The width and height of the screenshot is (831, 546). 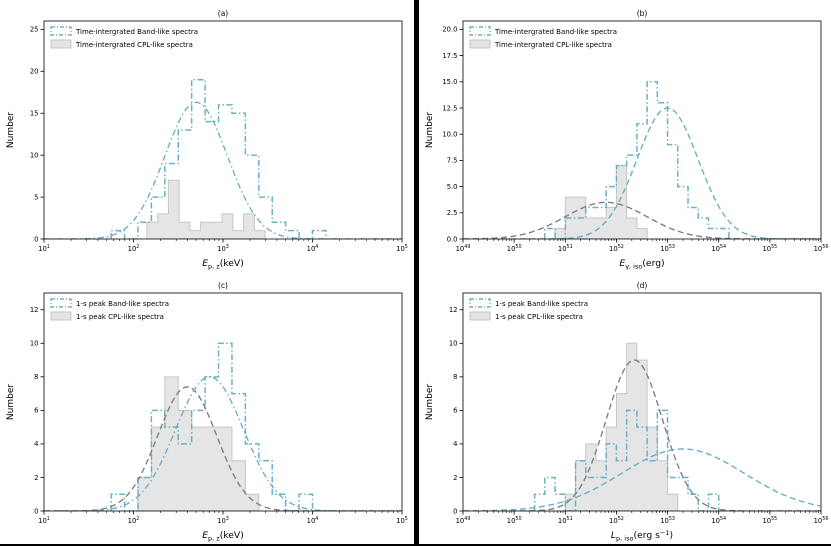 I want to click on panel-title: (d), so click(x=642, y=285).